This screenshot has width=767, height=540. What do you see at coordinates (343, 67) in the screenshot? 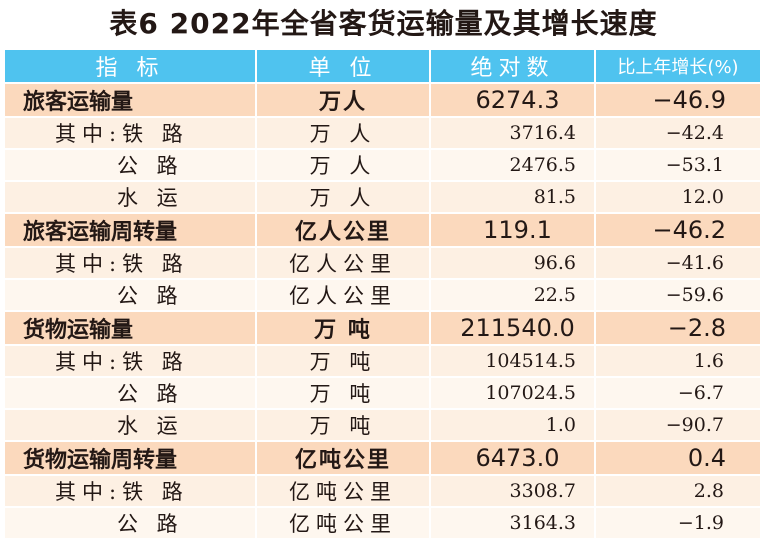
I see `header-unit: 单 位` at bounding box center [343, 67].